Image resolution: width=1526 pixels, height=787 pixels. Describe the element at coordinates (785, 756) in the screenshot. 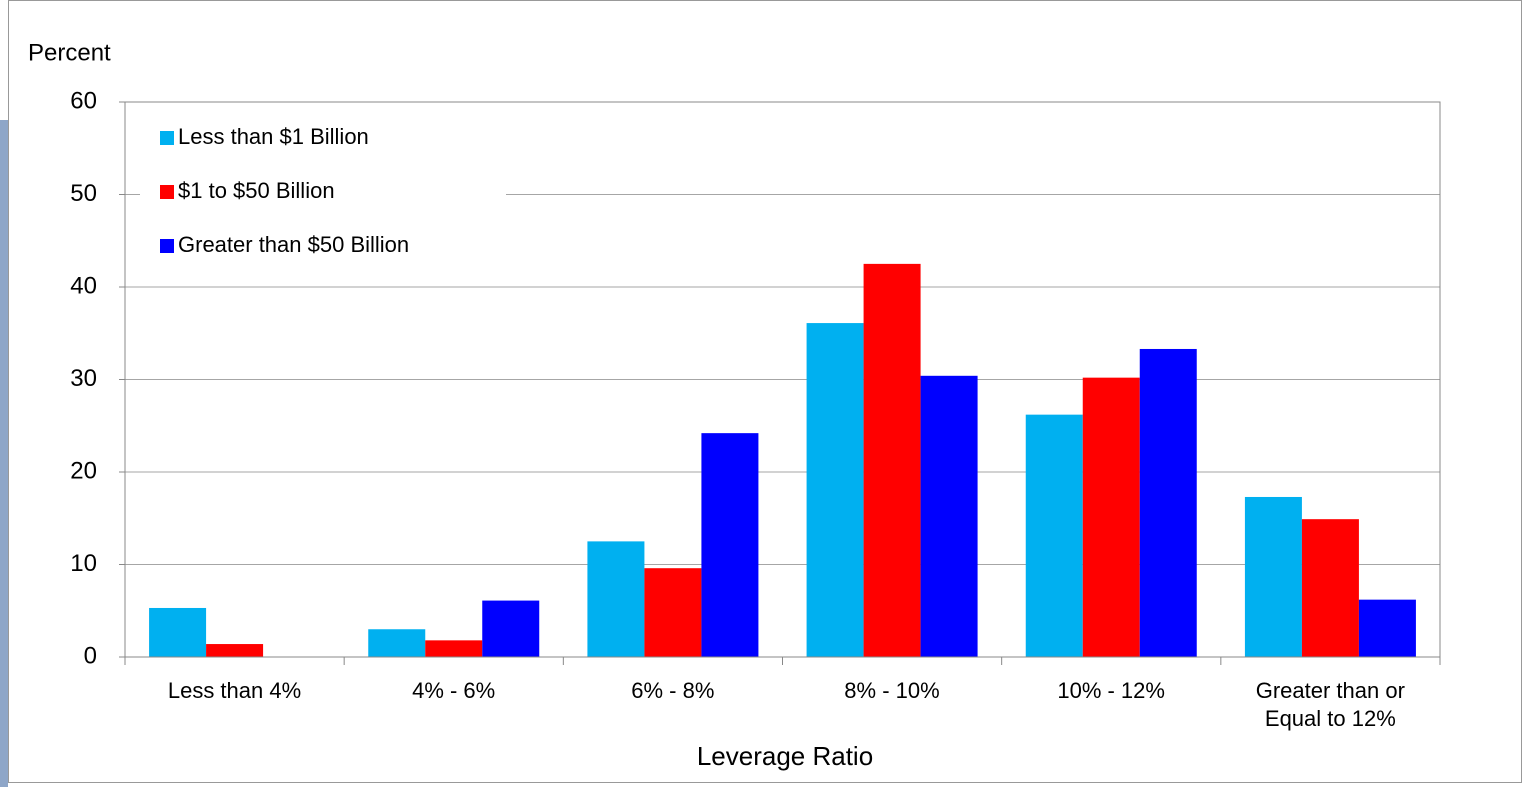

I see `x-axis-title: Leverage Ratio` at that location.